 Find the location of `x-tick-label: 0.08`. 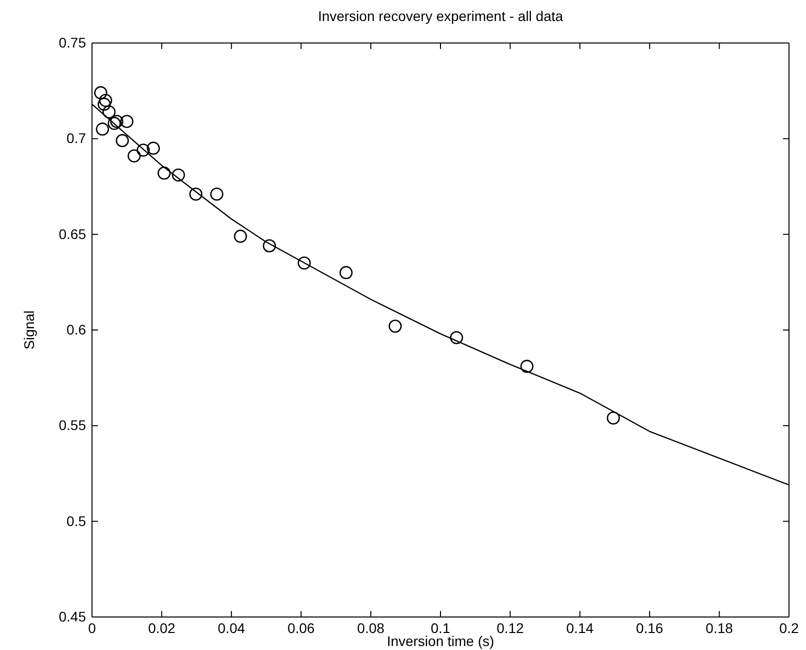

x-tick-label: 0.08 is located at coordinates (371, 628).